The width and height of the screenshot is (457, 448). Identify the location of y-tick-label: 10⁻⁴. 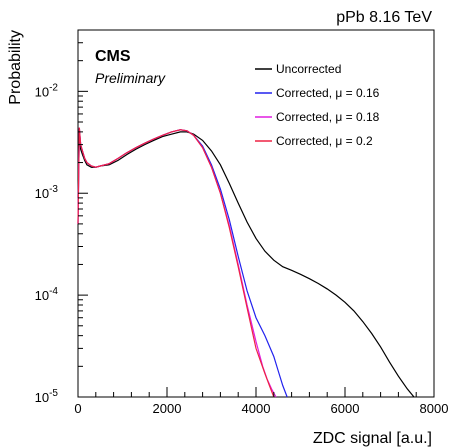
(47, 294).